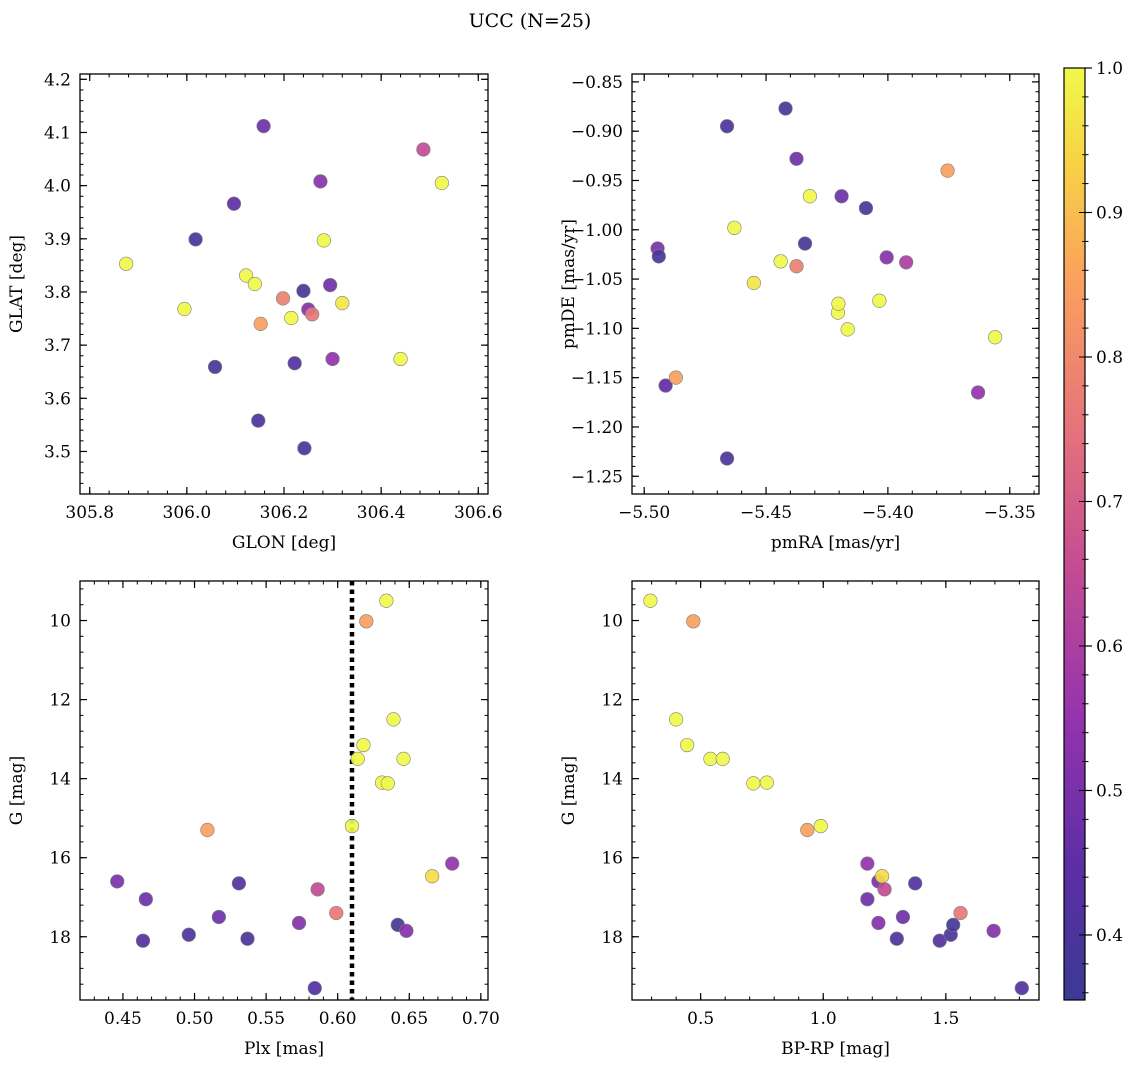 The height and width of the screenshot is (1068, 1136). Describe the element at coordinates (700, 1019) in the screenshot. I see `x-tick-label: 0.5` at that location.